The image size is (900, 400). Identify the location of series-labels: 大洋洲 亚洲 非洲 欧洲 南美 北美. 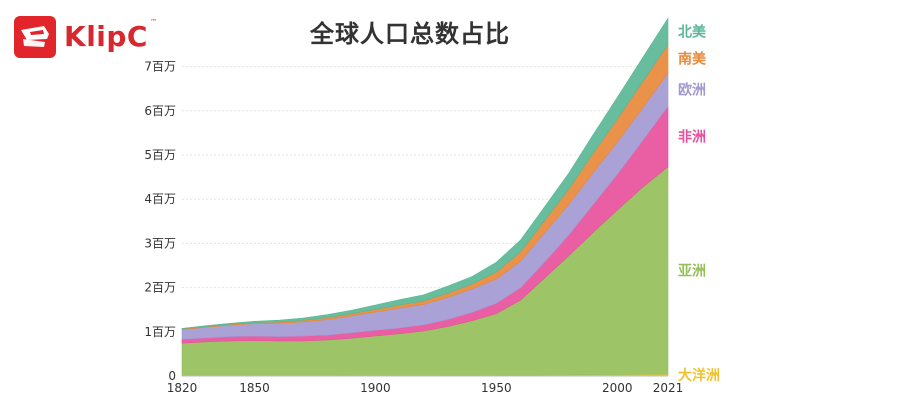
(699, 203).